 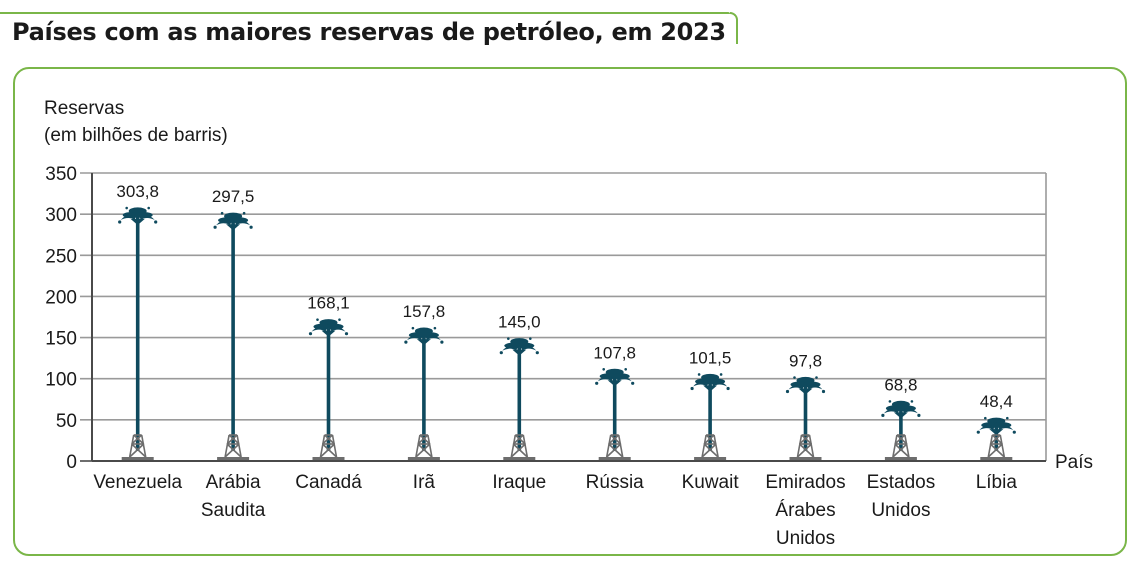 I want to click on x-tick-label-line: Líbia, so click(x=997, y=482).